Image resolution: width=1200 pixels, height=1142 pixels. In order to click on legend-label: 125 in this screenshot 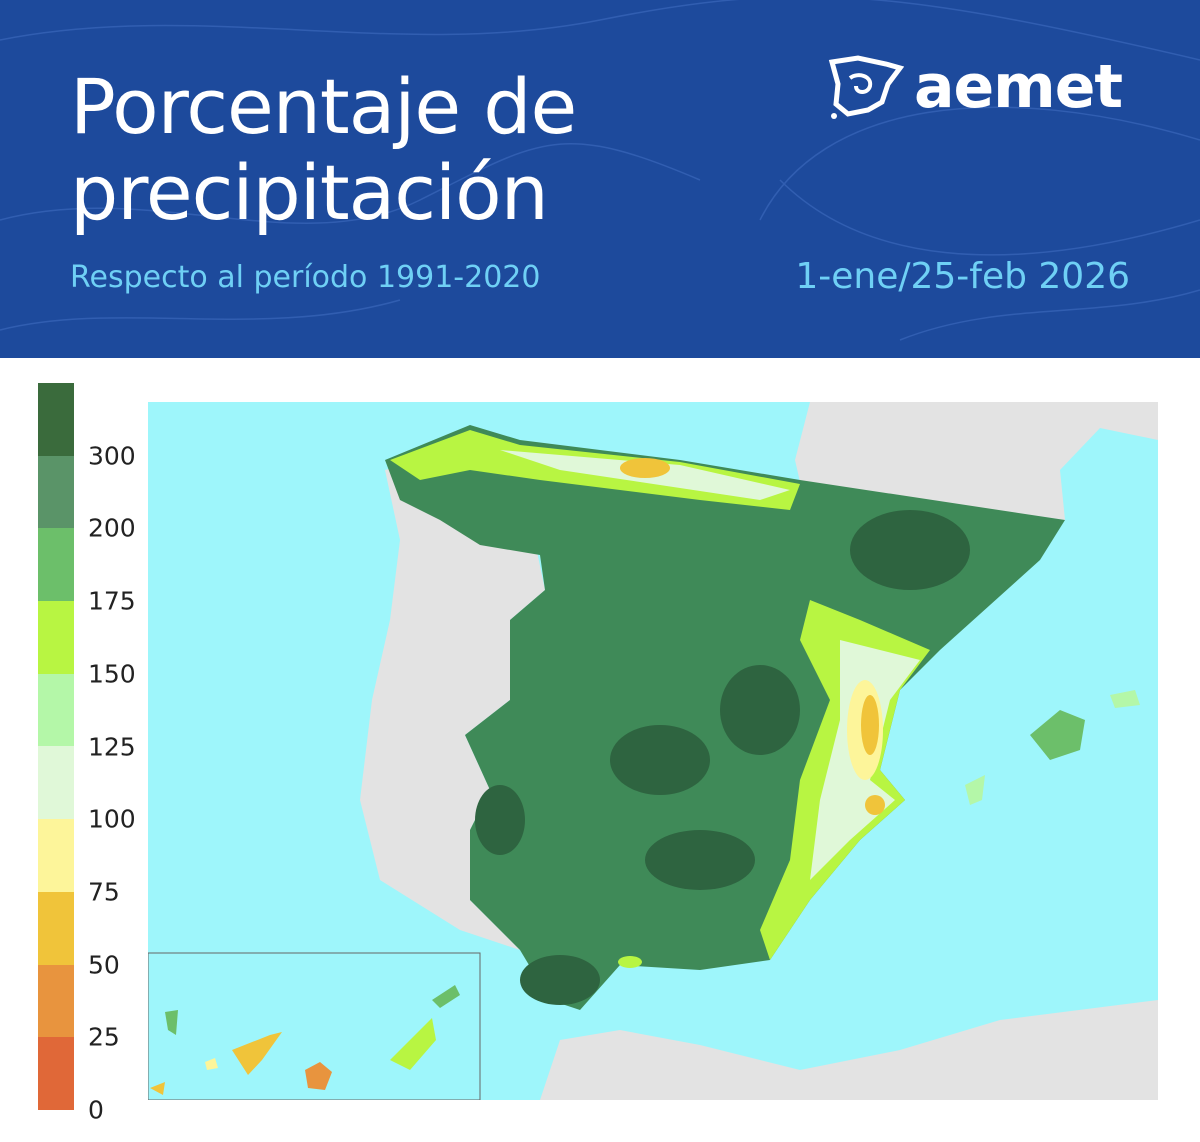, I will do `click(112, 746)`.